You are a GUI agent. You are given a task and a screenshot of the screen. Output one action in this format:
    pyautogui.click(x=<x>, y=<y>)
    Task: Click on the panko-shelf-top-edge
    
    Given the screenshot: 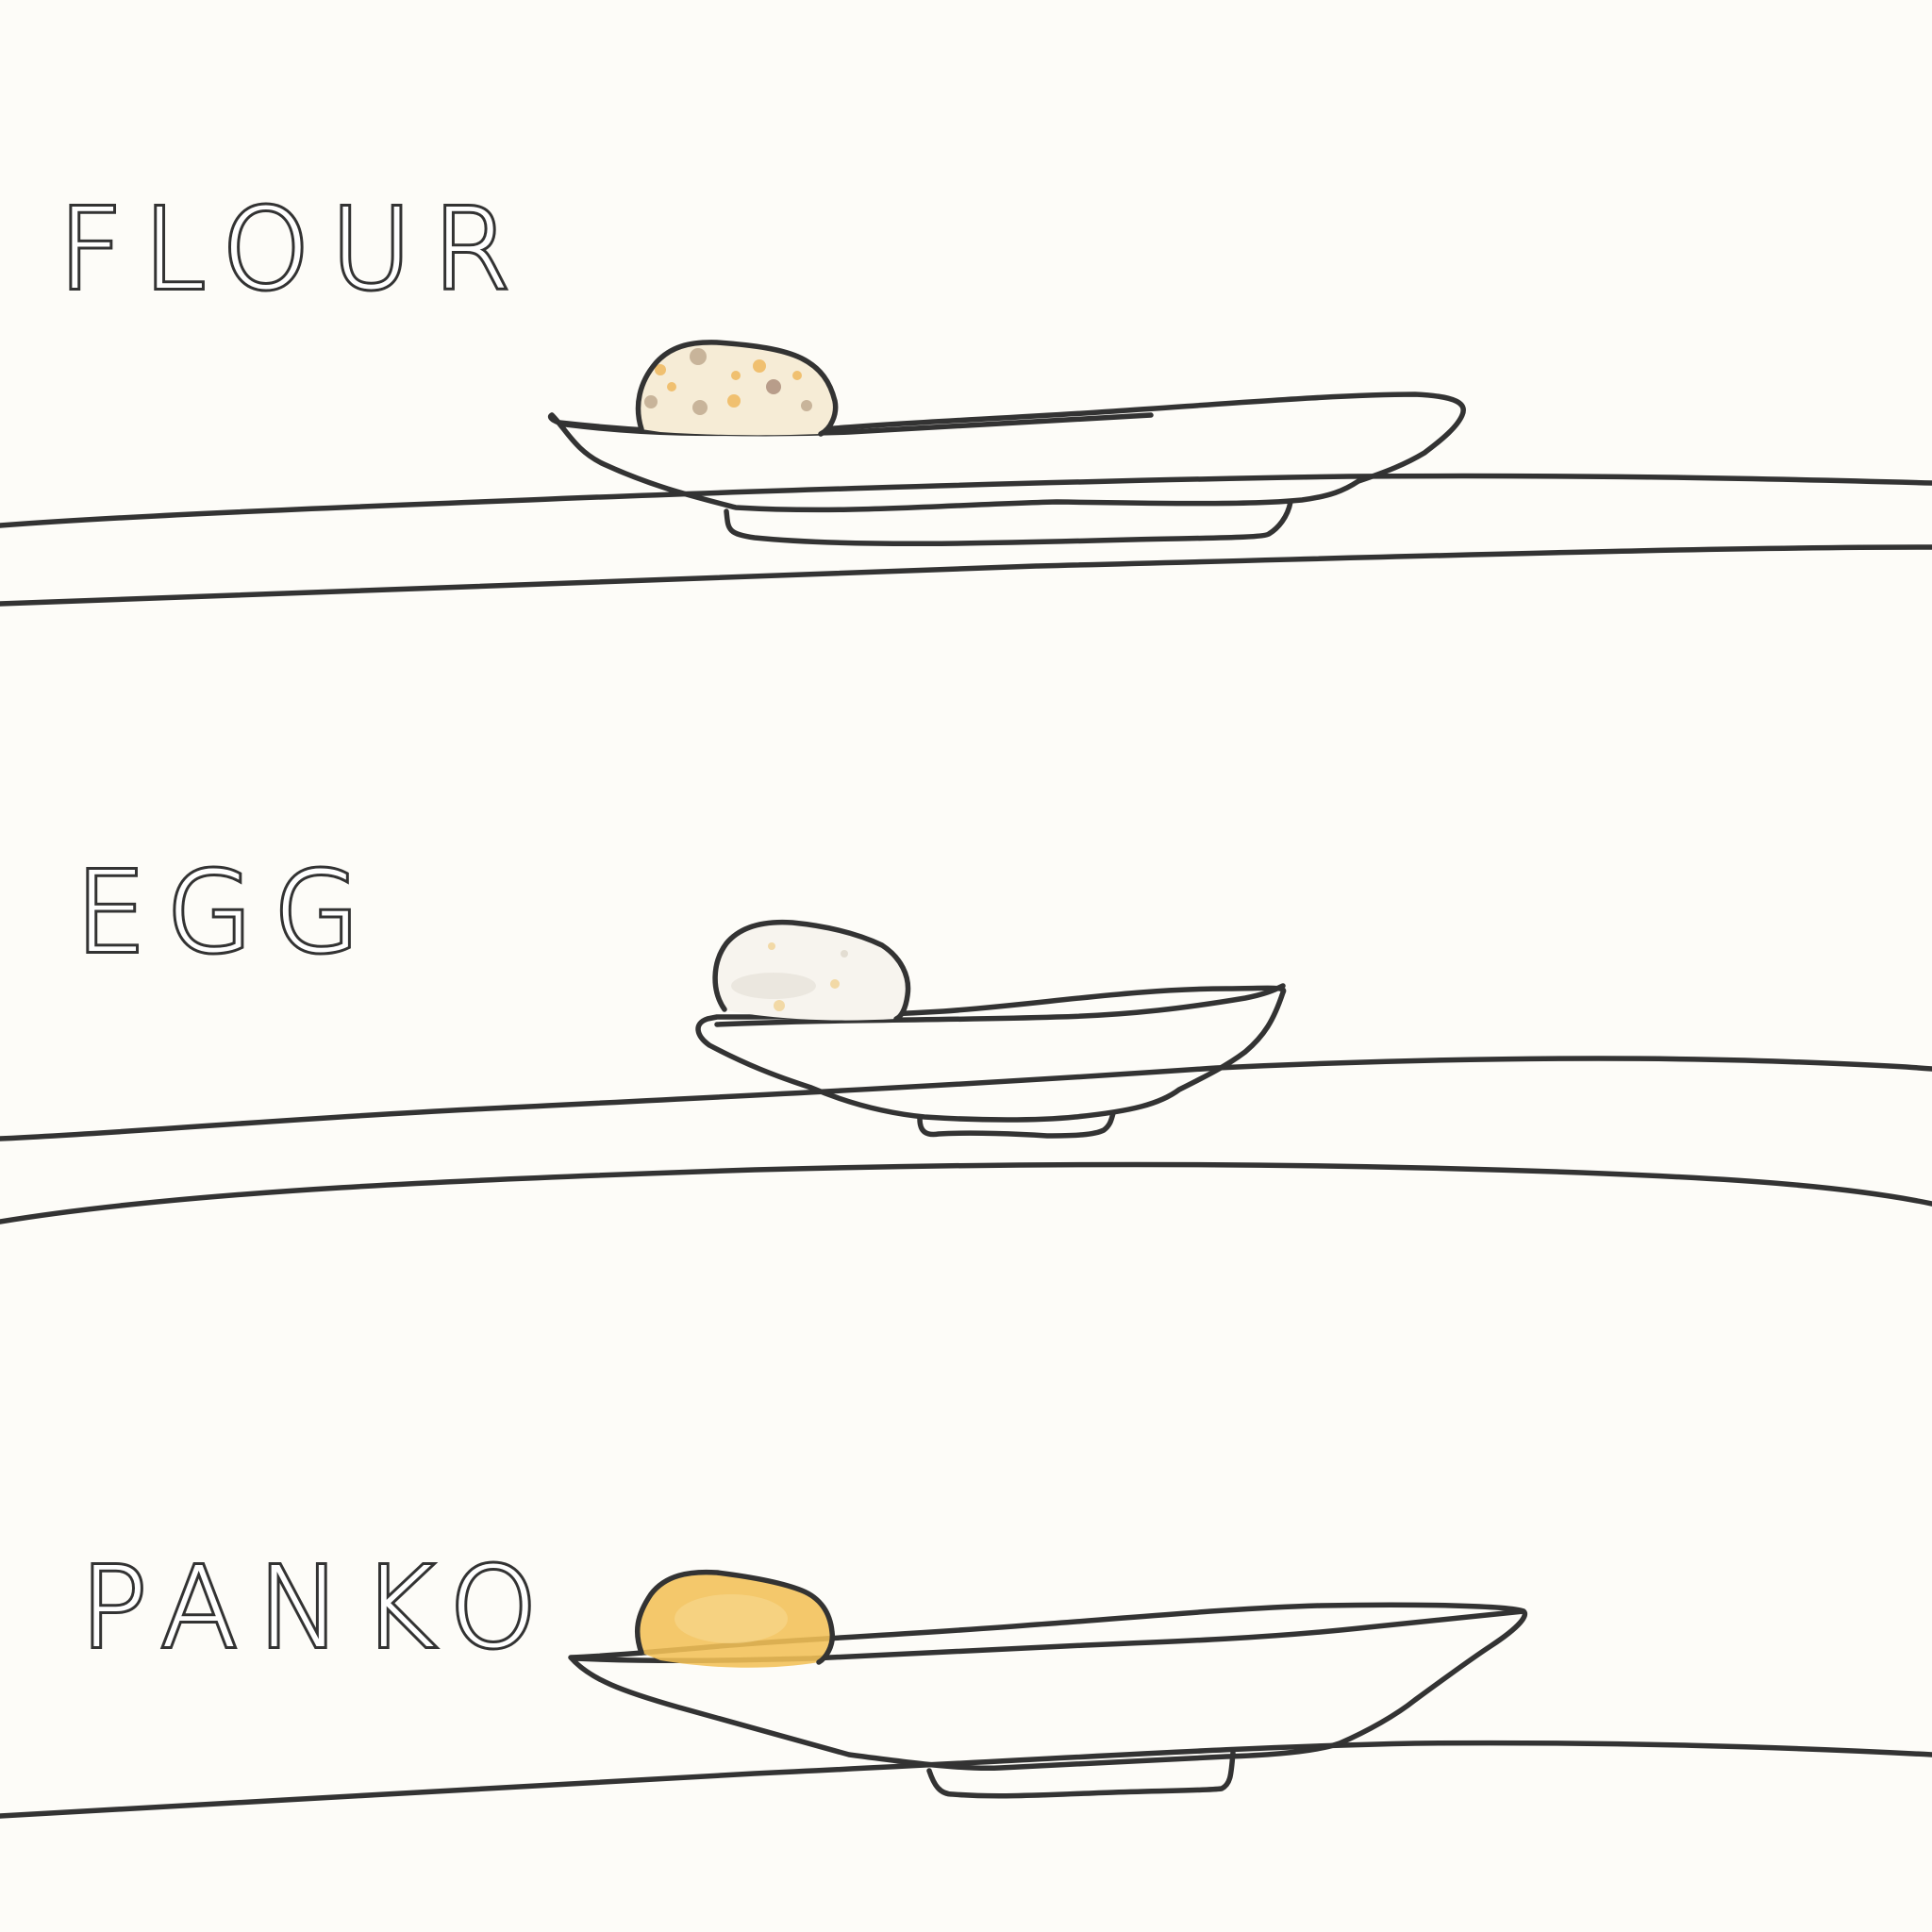 What is the action you would take?
    pyautogui.click(x=966, y=1780)
    